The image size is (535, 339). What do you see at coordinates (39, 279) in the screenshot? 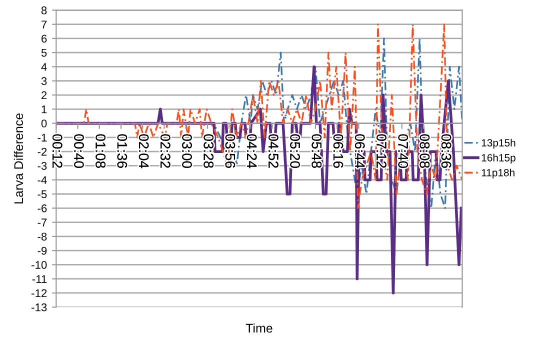
I see `y-tick-label: -11` at bounding box center [39, 279].